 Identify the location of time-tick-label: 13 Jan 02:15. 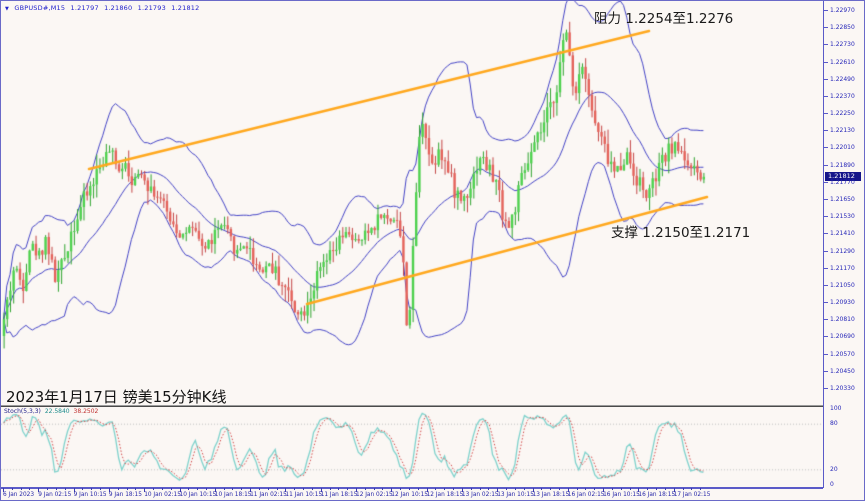
(480, 495).